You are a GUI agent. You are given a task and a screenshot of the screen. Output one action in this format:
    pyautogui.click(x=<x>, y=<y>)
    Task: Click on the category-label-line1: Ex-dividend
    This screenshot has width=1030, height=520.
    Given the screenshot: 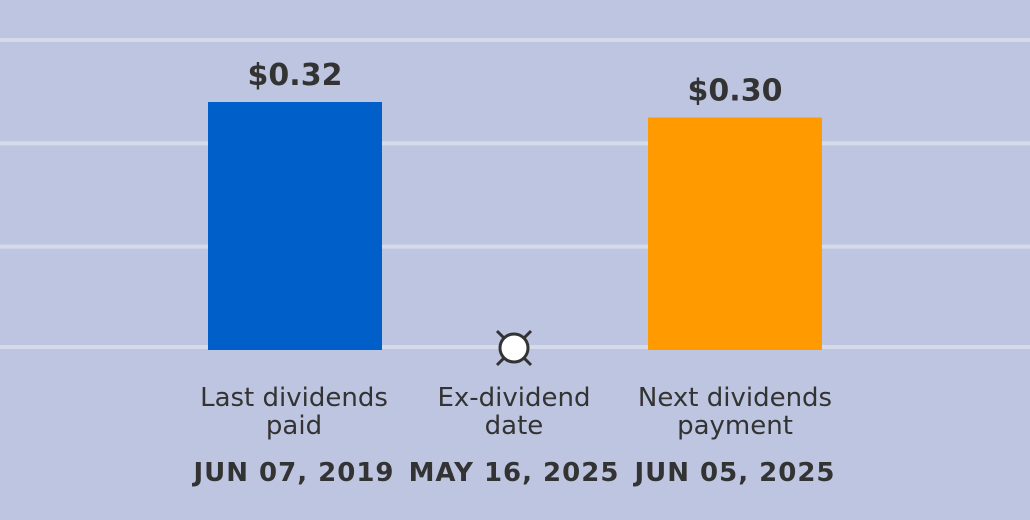 What is the action you would take?
    pyautogui.click(x=514, y=398)
    